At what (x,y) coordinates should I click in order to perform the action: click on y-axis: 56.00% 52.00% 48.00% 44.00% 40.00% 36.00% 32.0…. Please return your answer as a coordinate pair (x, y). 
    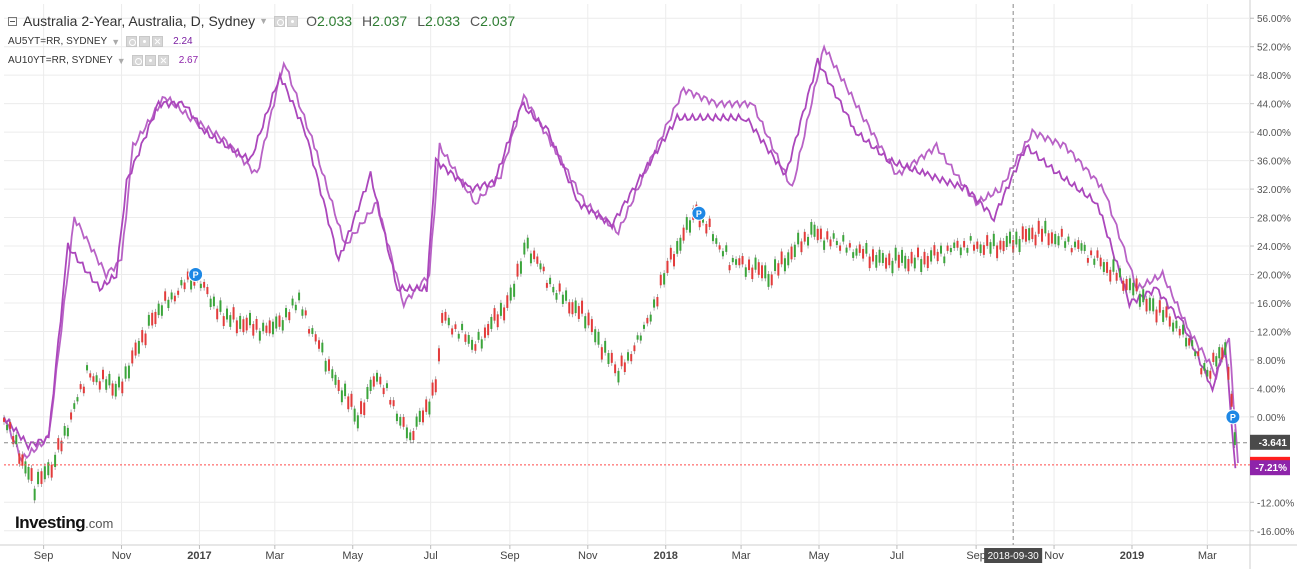
    Looking at the image, I should click on (1272, 276).